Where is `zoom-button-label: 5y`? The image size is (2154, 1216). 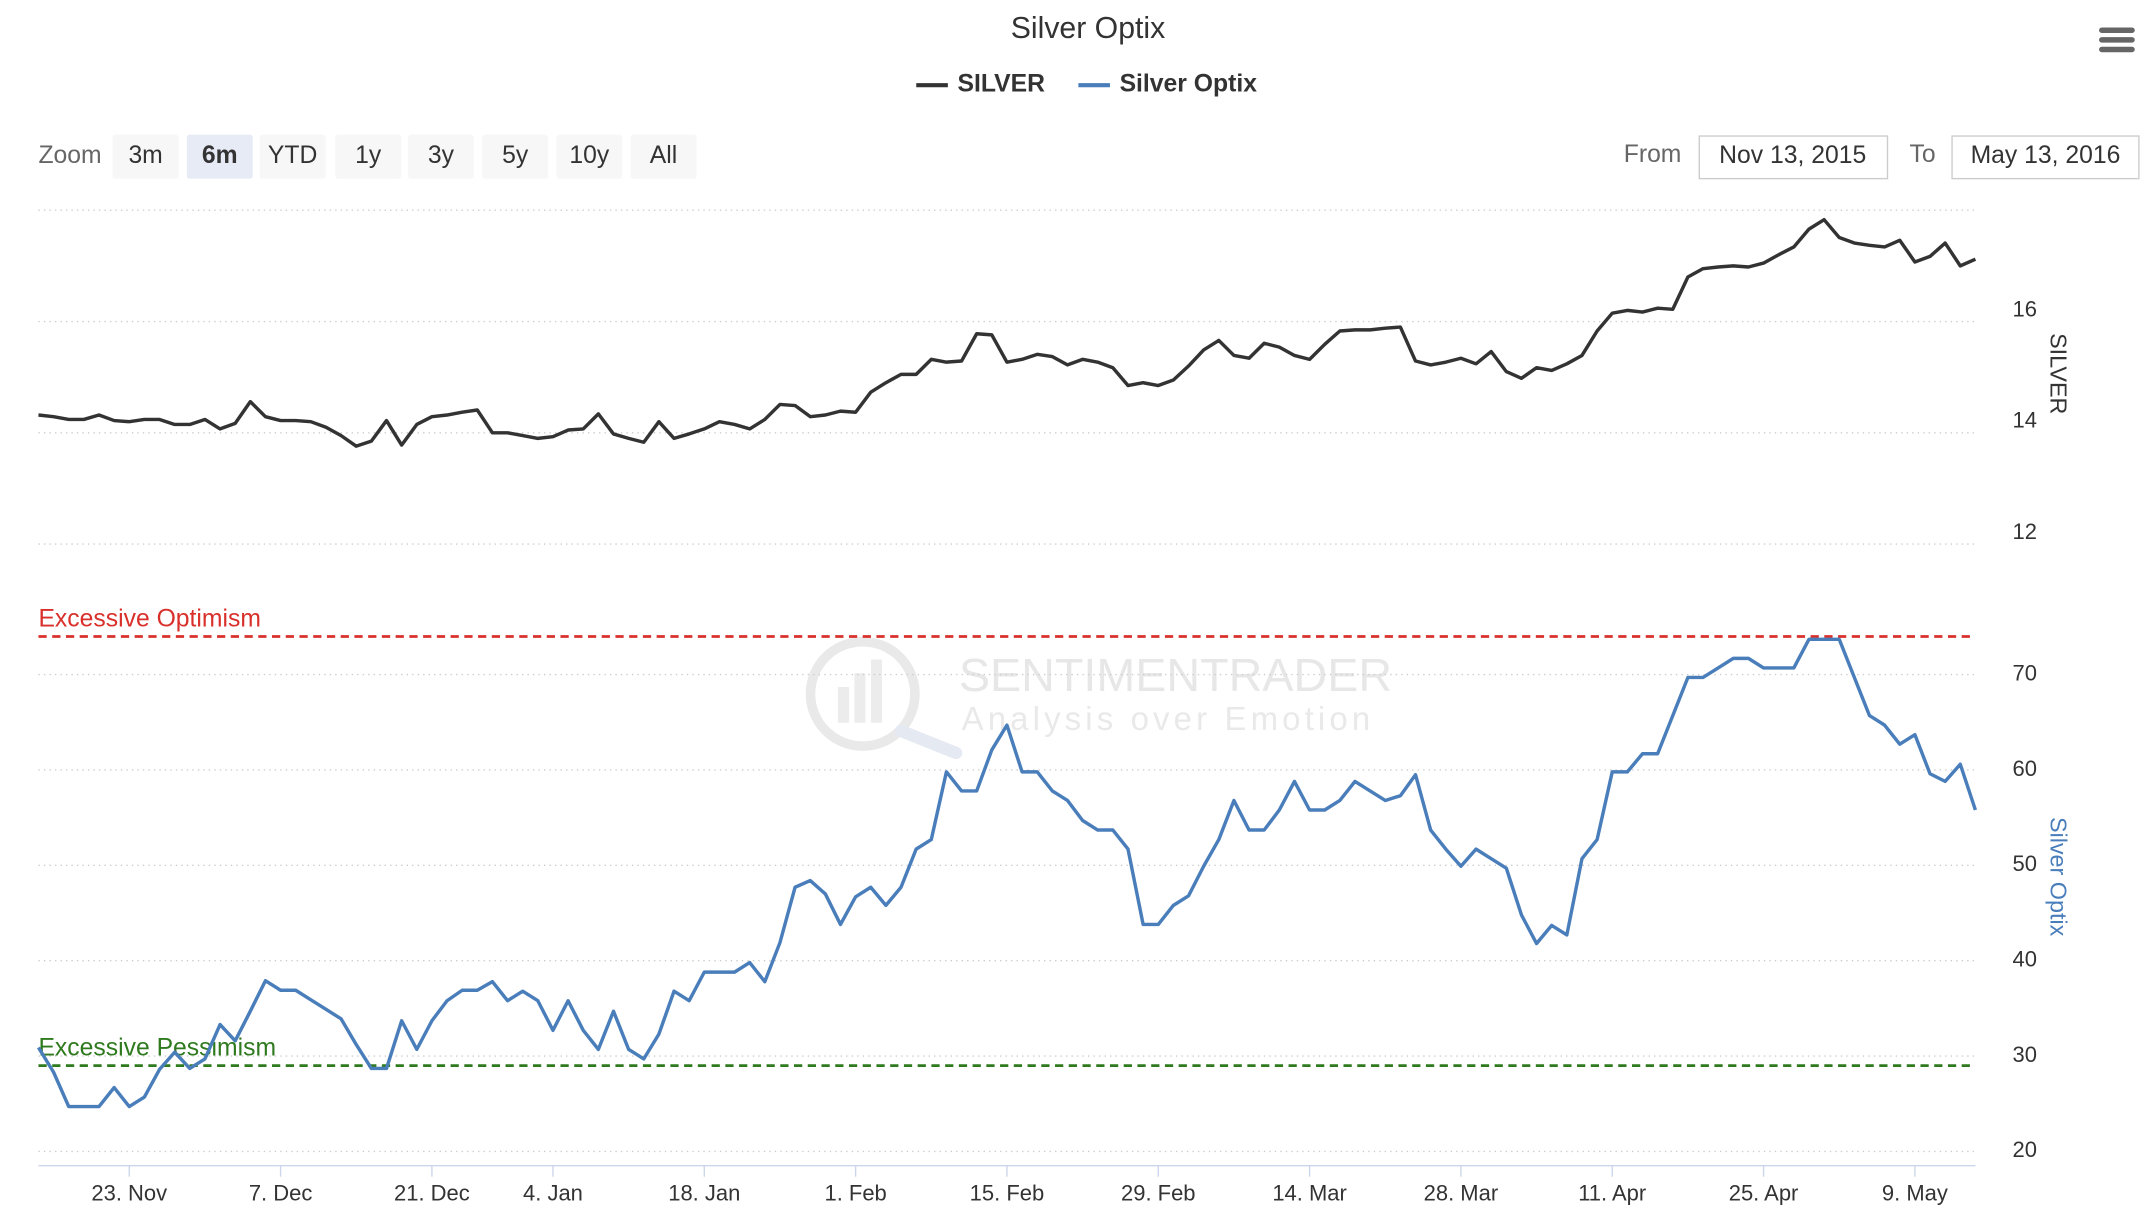 zoom-button-label: 5y is located at coordinates (515, 155).